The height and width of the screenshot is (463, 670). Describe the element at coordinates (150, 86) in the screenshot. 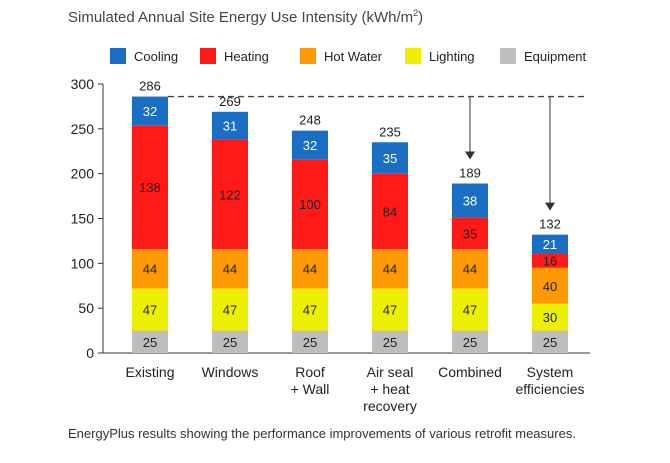

I see `bar-total-label: 286` at that location.